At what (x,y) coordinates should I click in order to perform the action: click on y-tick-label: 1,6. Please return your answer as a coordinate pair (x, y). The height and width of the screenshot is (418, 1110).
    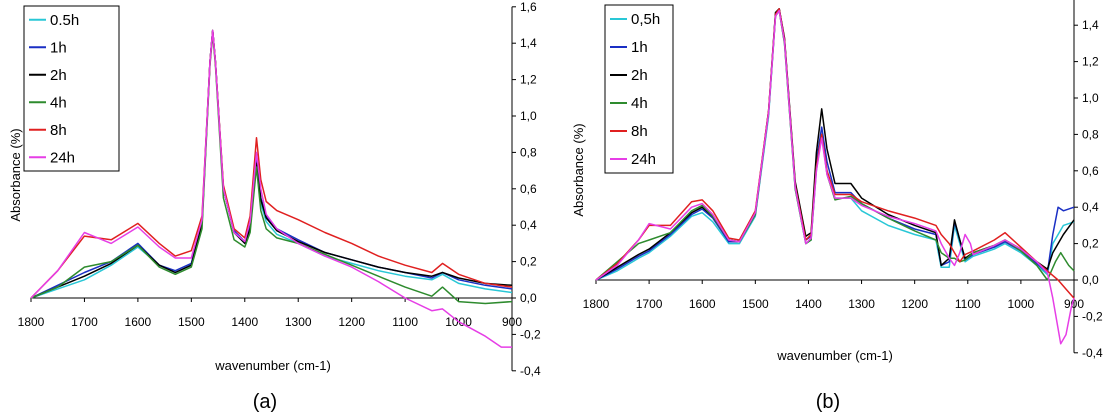
    Looking at the image, I should click on (528, 7).